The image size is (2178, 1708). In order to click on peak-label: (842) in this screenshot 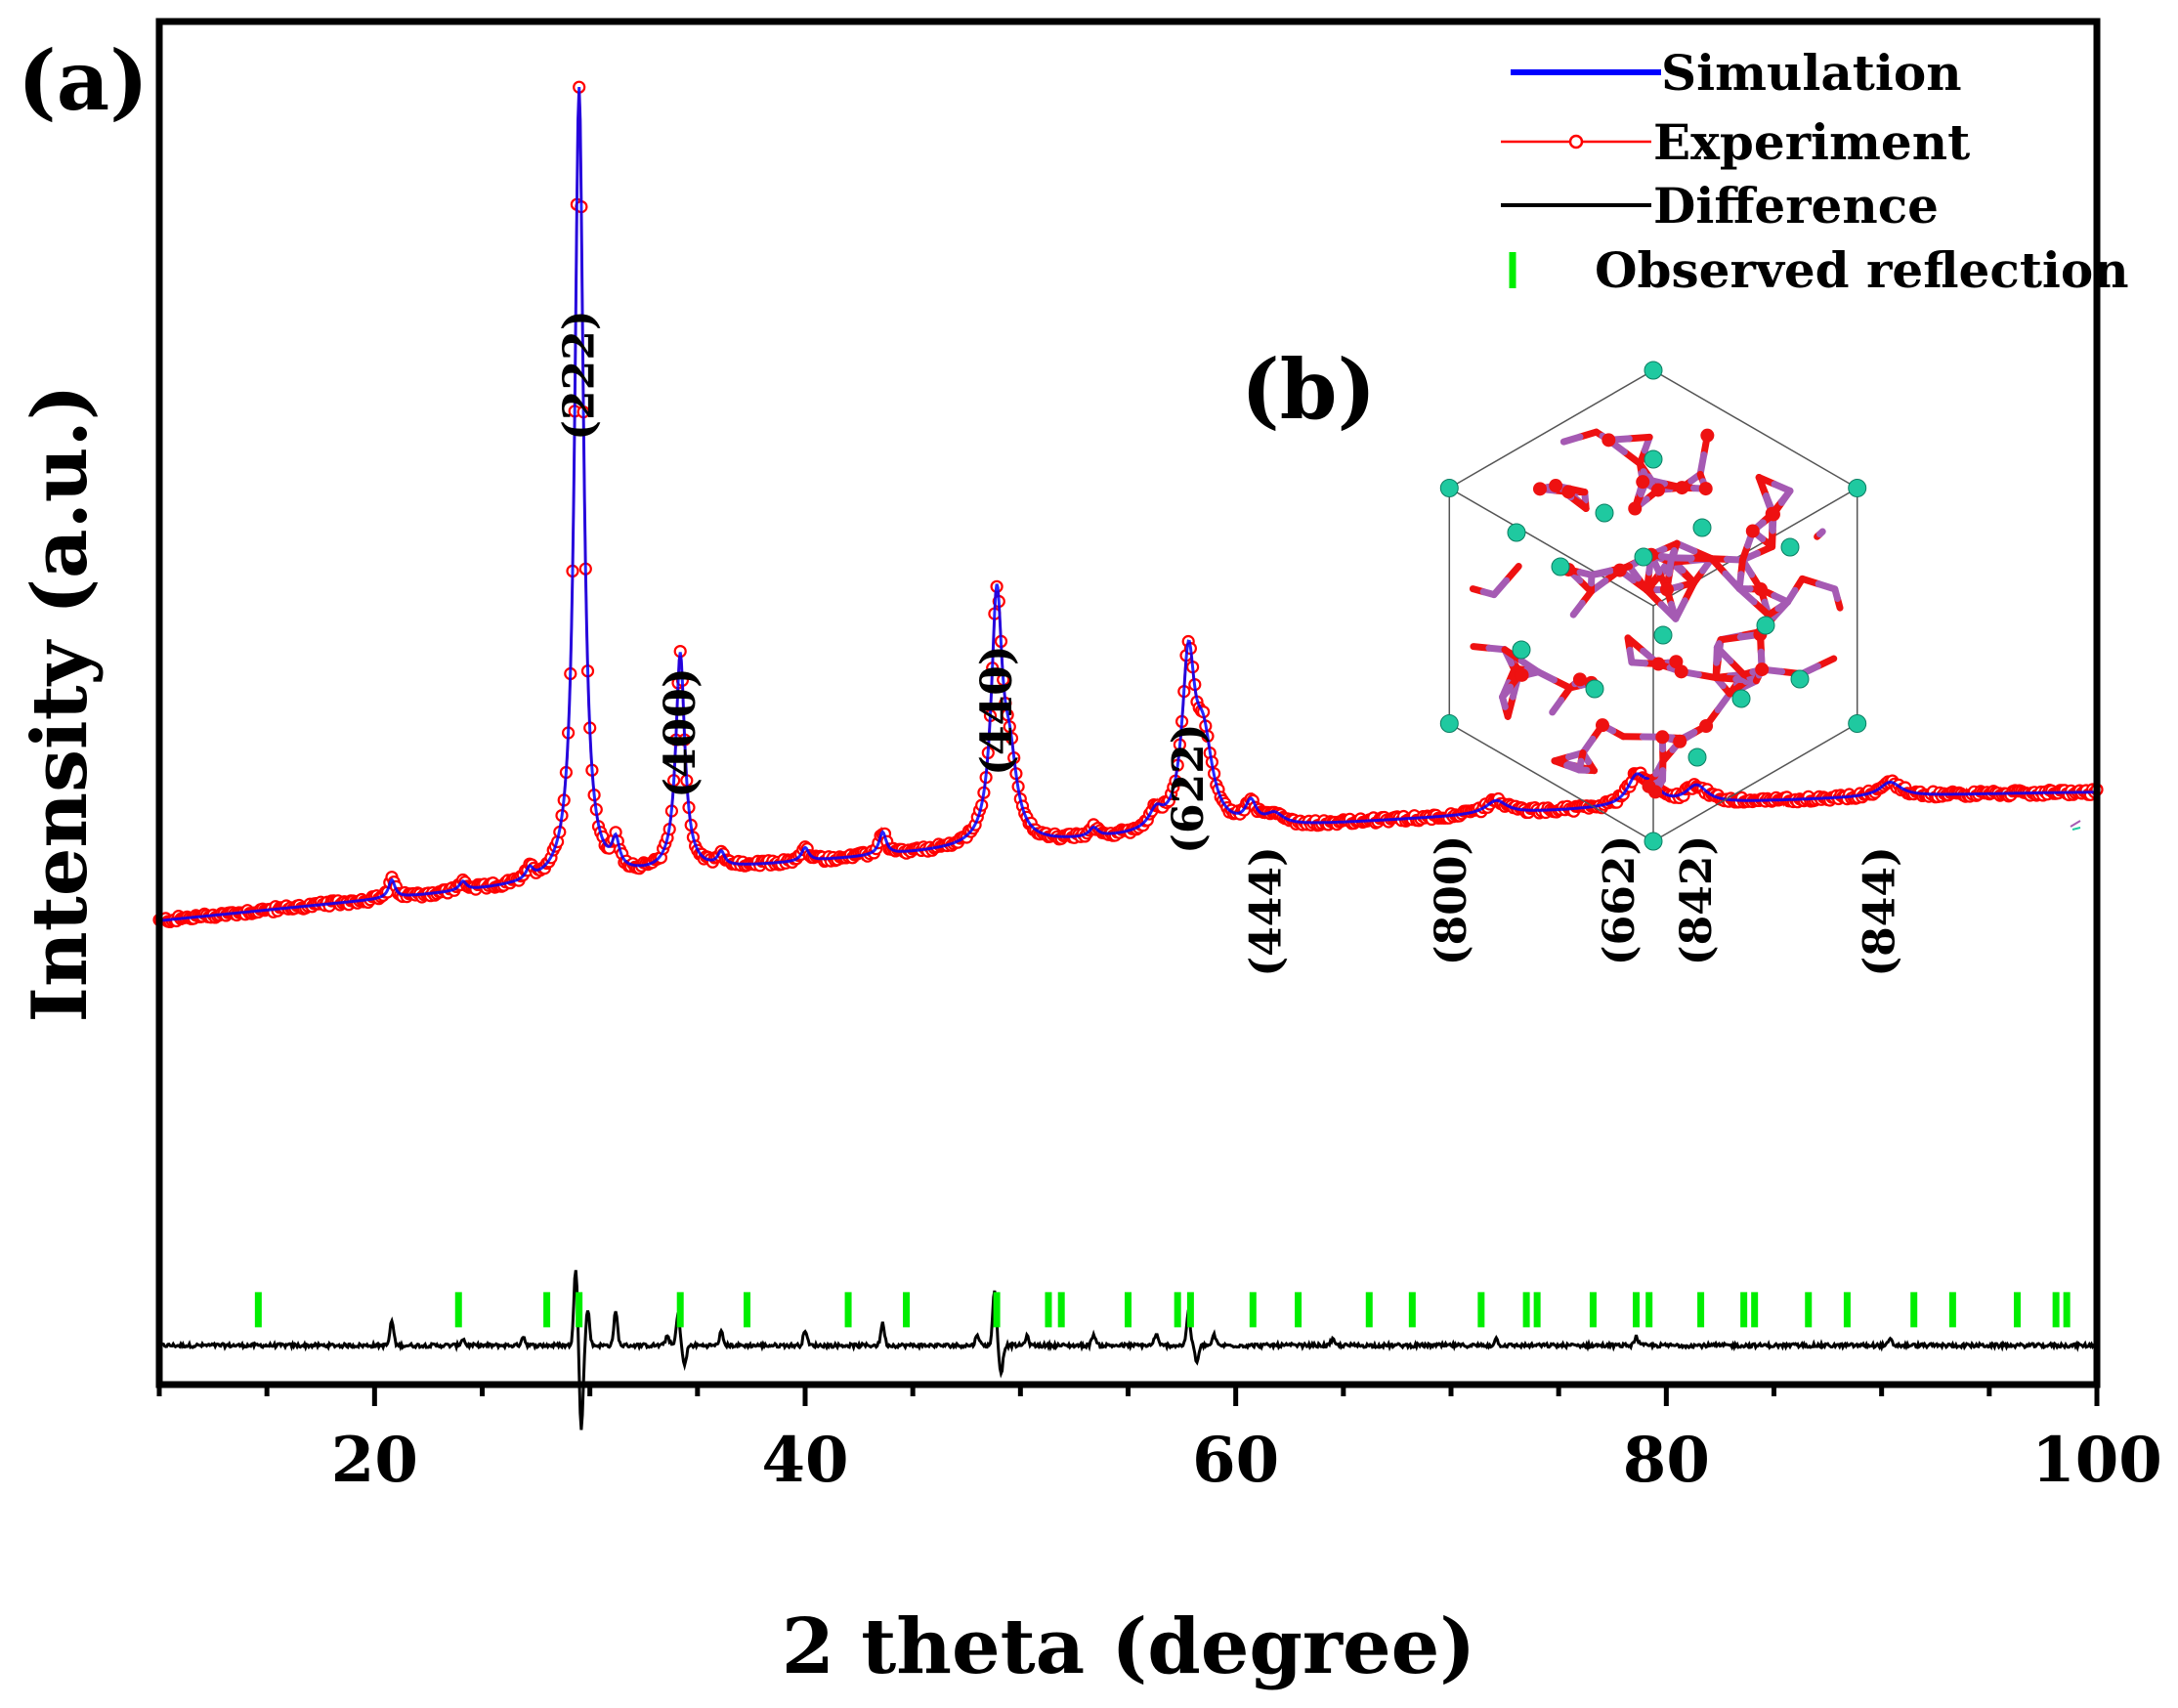, I will do `click(1697, 900)`.